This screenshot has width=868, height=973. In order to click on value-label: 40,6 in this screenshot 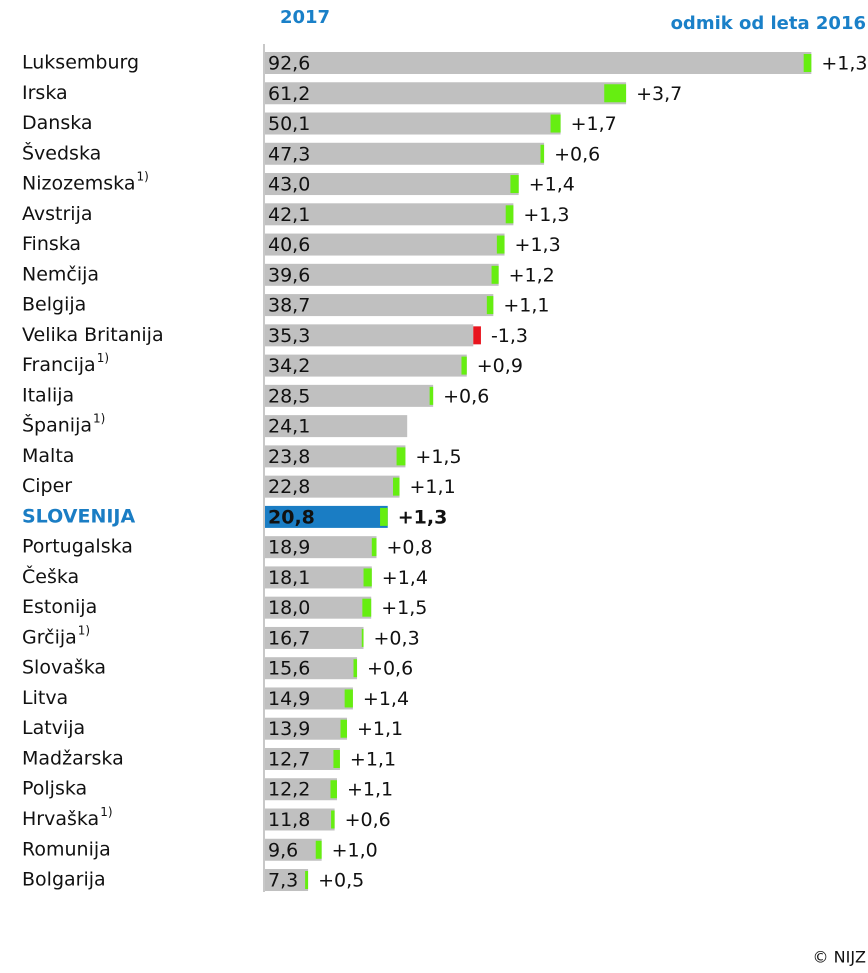, I will do `click(289, 245)`.